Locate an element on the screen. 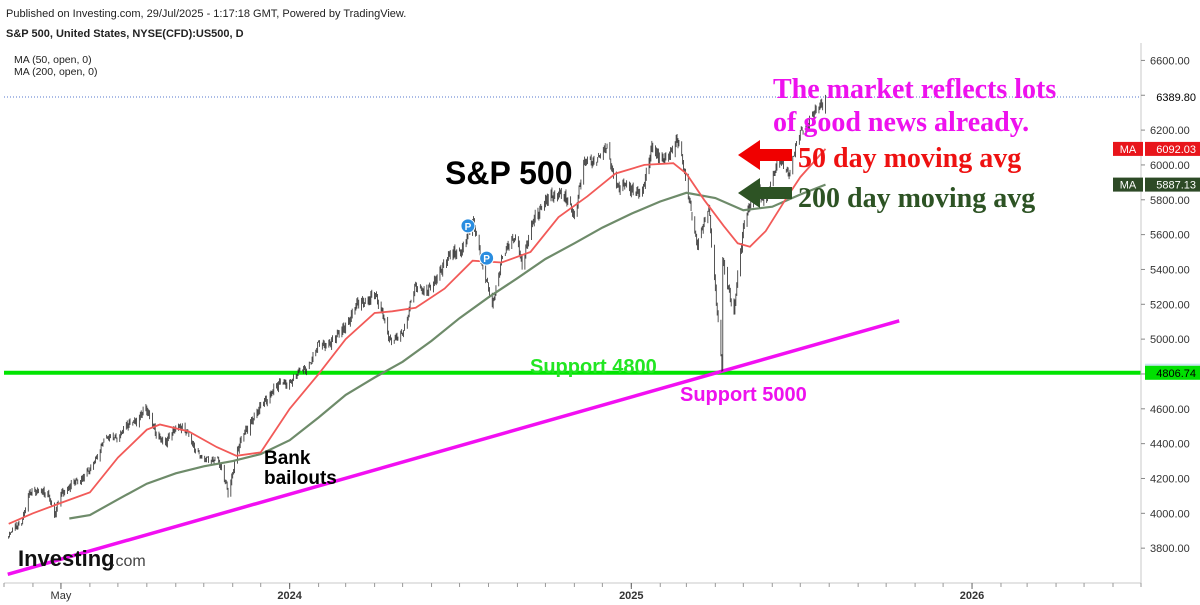  y-tick-label: 6600.00 is located at coordinates (1170, 61).